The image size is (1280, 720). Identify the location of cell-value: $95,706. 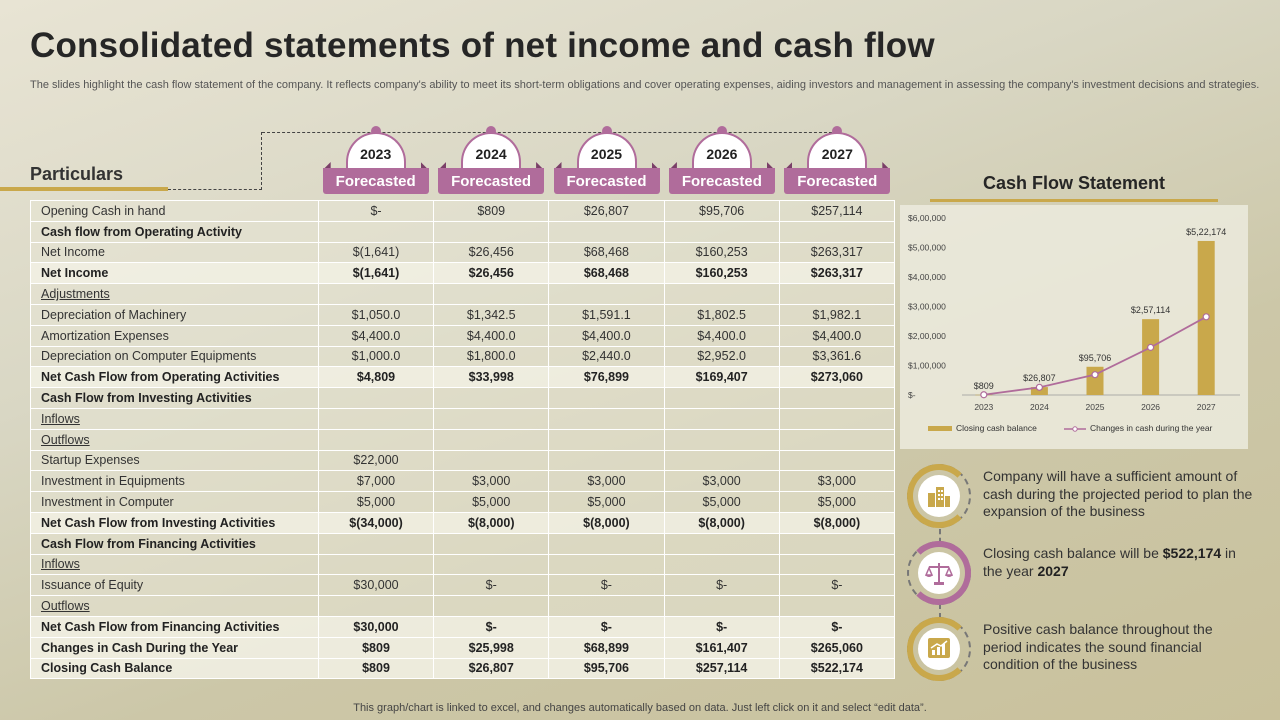
(721, 211).